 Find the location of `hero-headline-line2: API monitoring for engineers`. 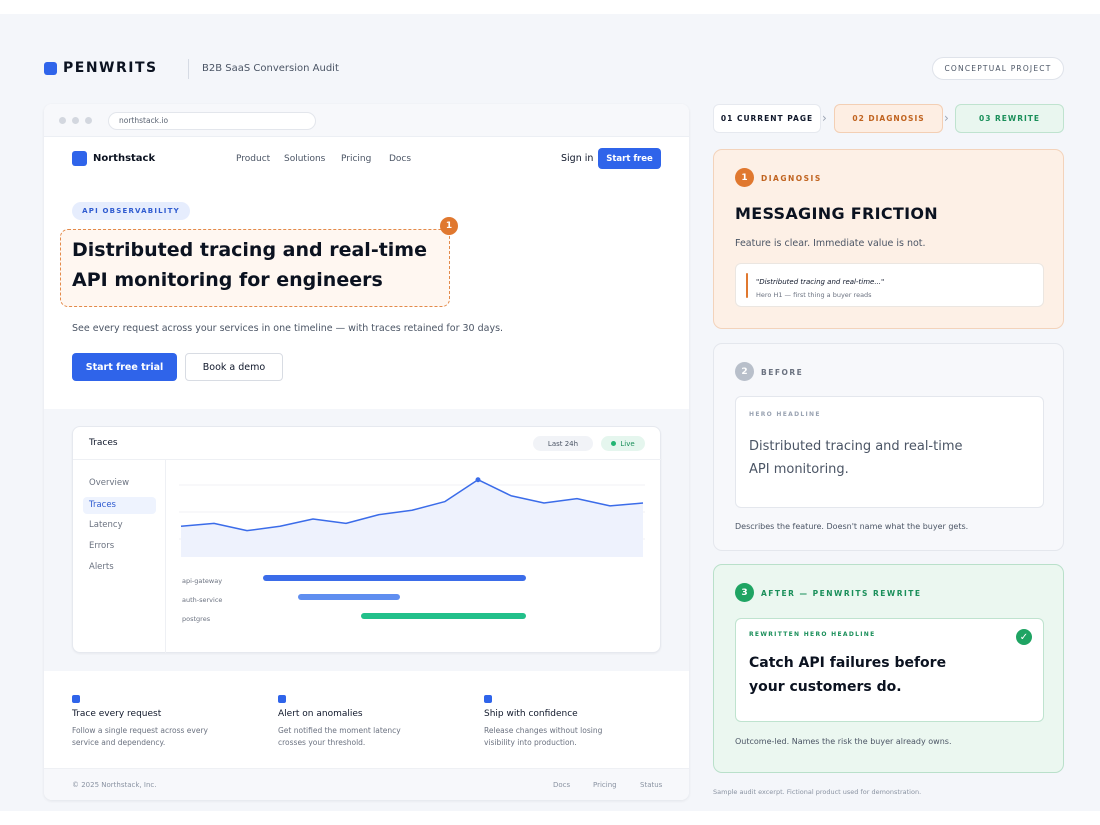

hero-headline-line2: API monitoring for engineers is located at coordinates (227, 280).